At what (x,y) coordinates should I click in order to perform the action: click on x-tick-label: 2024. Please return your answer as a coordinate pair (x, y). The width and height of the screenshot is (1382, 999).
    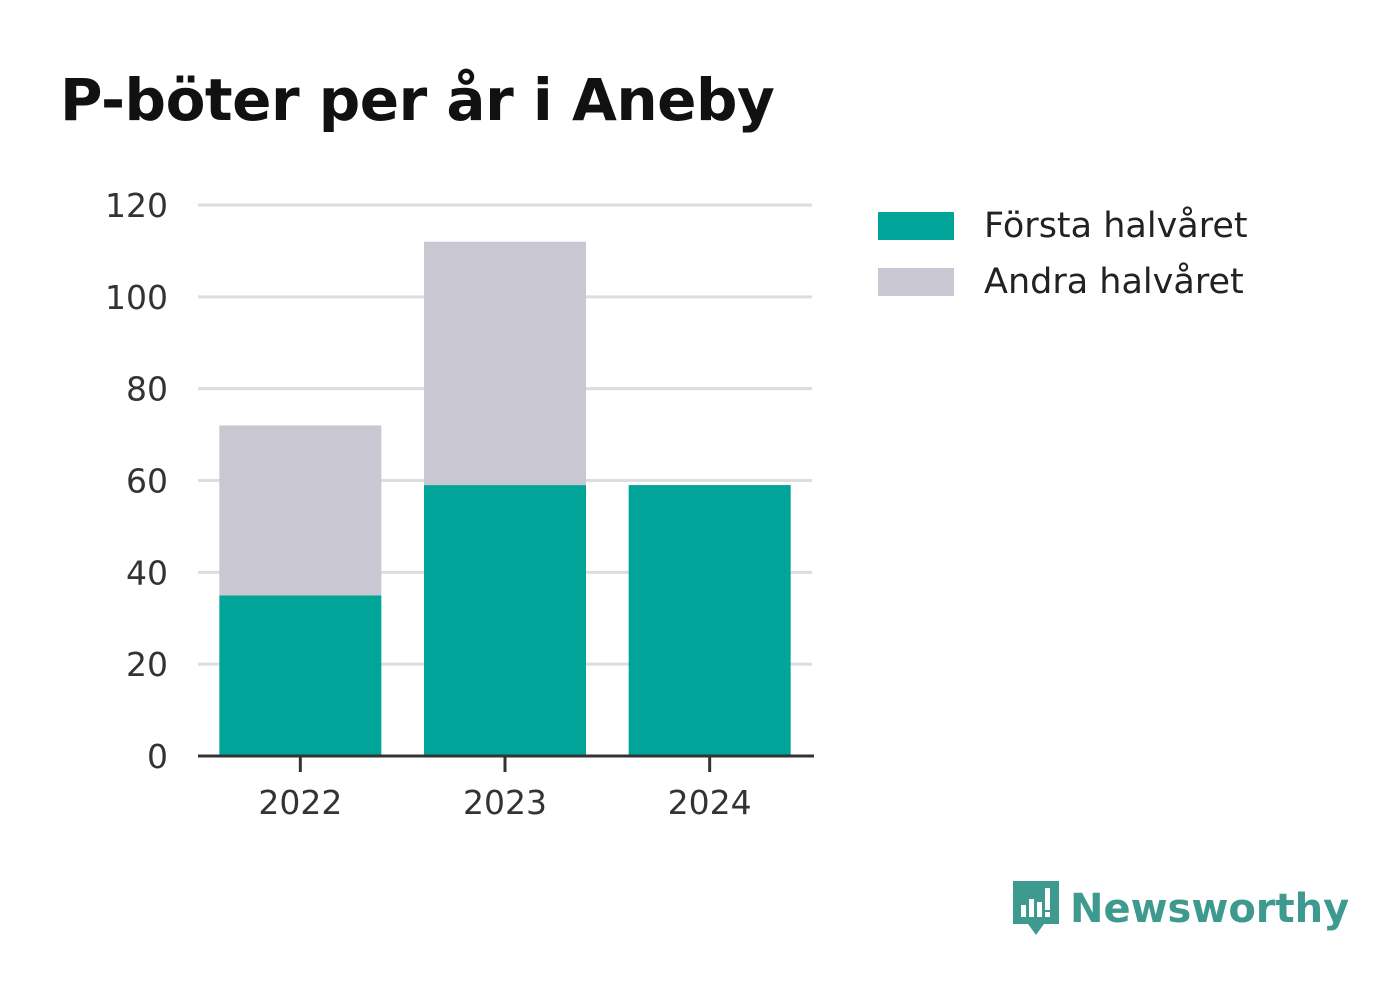
    Looking at the image, I should click on (710, 802).